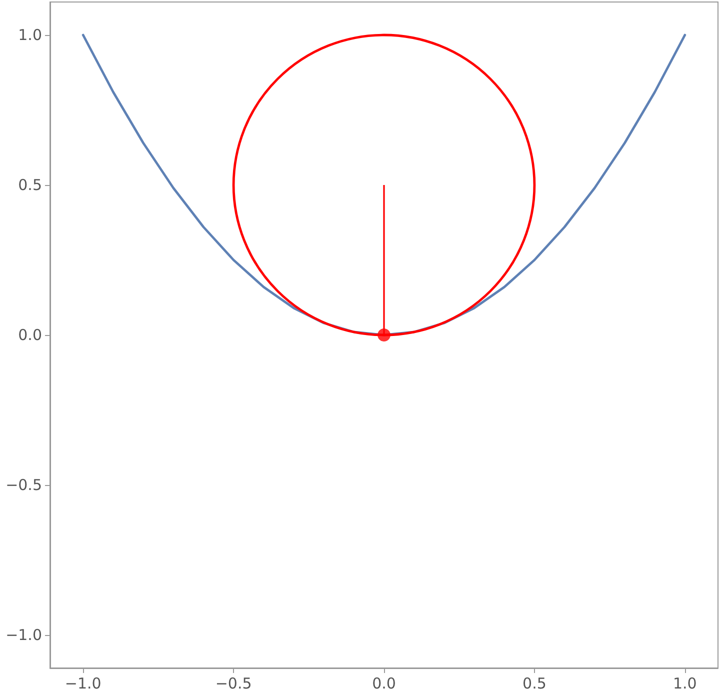 The height and width of the screenshot is (700, 720). What do you see at coordinates (384, 683) in the screenshot?
I see `x-tick-label: 0.0` at bounding box center [384, 683].